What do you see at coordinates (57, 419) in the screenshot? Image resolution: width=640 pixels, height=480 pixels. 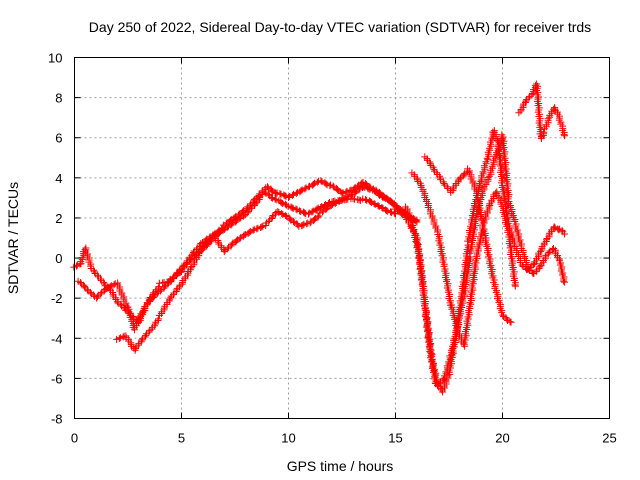 I see `y-tick-label: -8` at bounding box center [57, 419].